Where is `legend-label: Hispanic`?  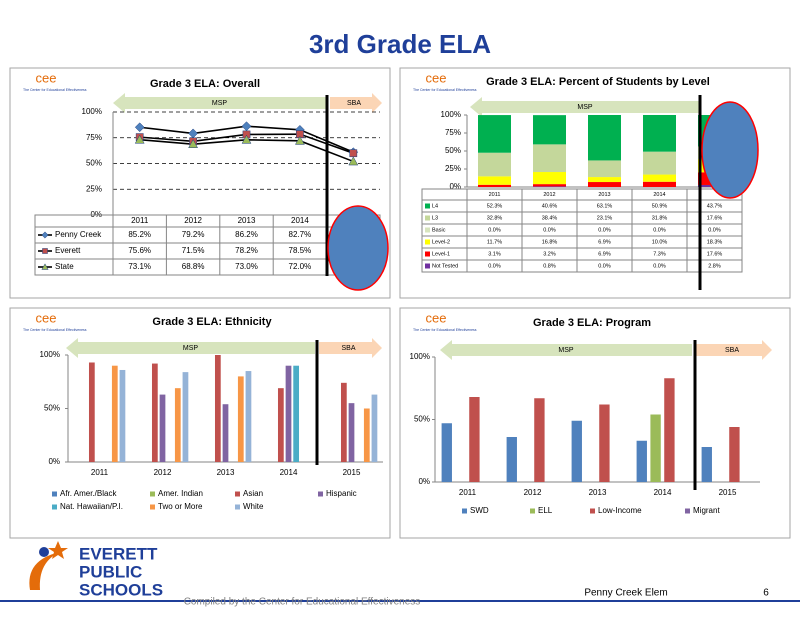 legend-label: Hispanic is located at coordinates (341, 493).